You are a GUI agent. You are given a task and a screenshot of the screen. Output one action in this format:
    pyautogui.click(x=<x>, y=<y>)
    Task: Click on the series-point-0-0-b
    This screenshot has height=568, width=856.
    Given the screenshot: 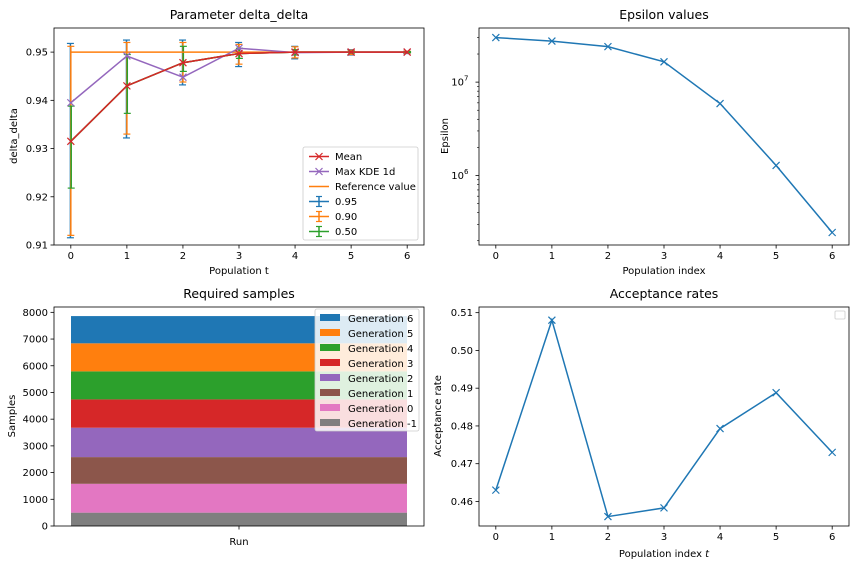 What is the action you would take?
    pyautogui.click(x=70, y=141)
    